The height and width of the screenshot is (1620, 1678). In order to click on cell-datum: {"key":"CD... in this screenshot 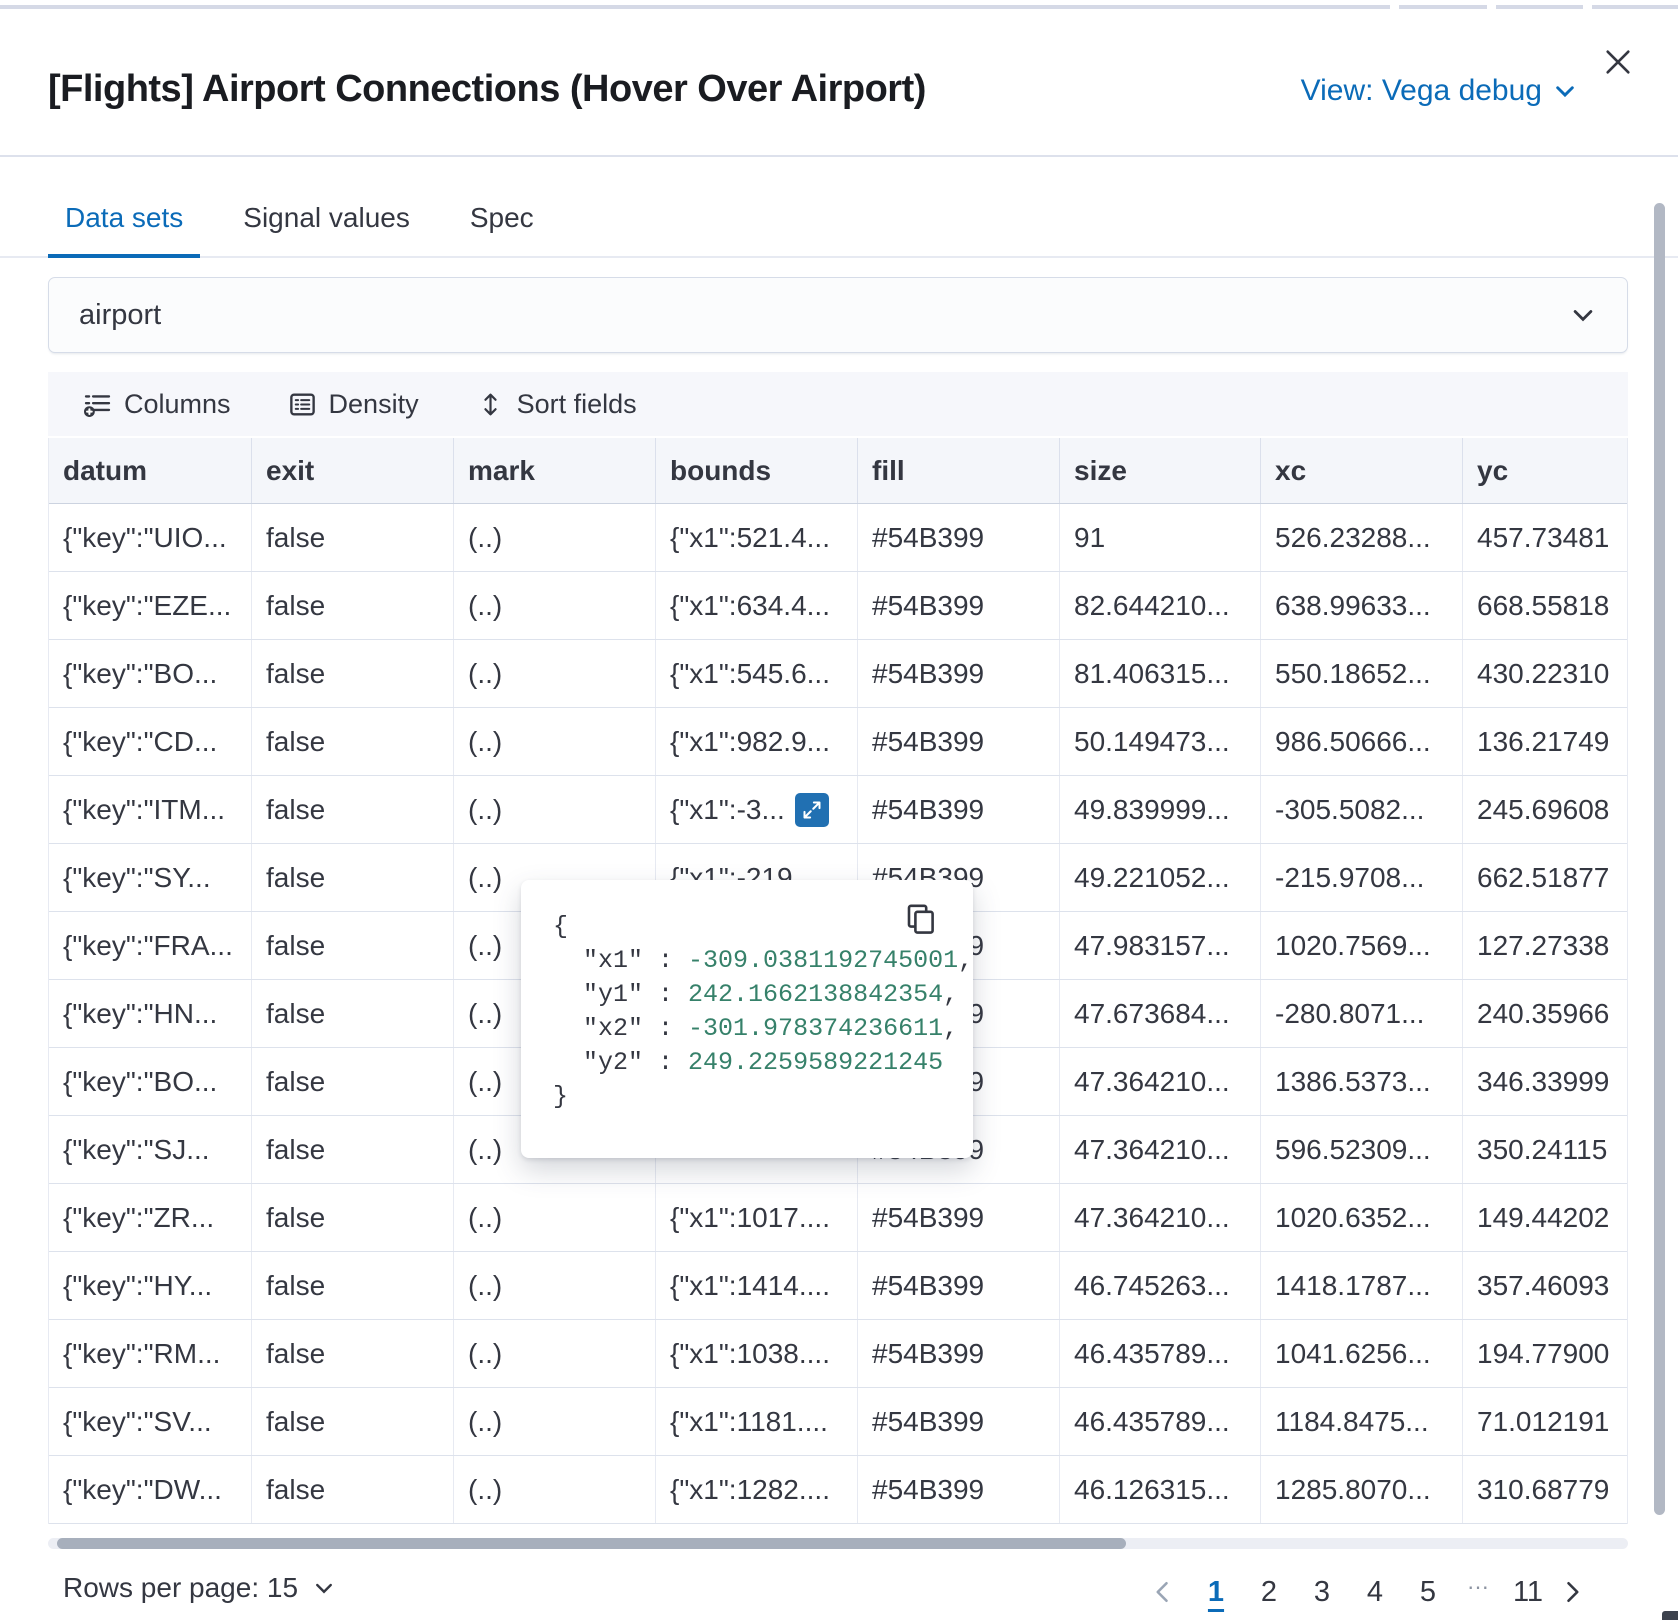, I will do `click(150, 741)`.